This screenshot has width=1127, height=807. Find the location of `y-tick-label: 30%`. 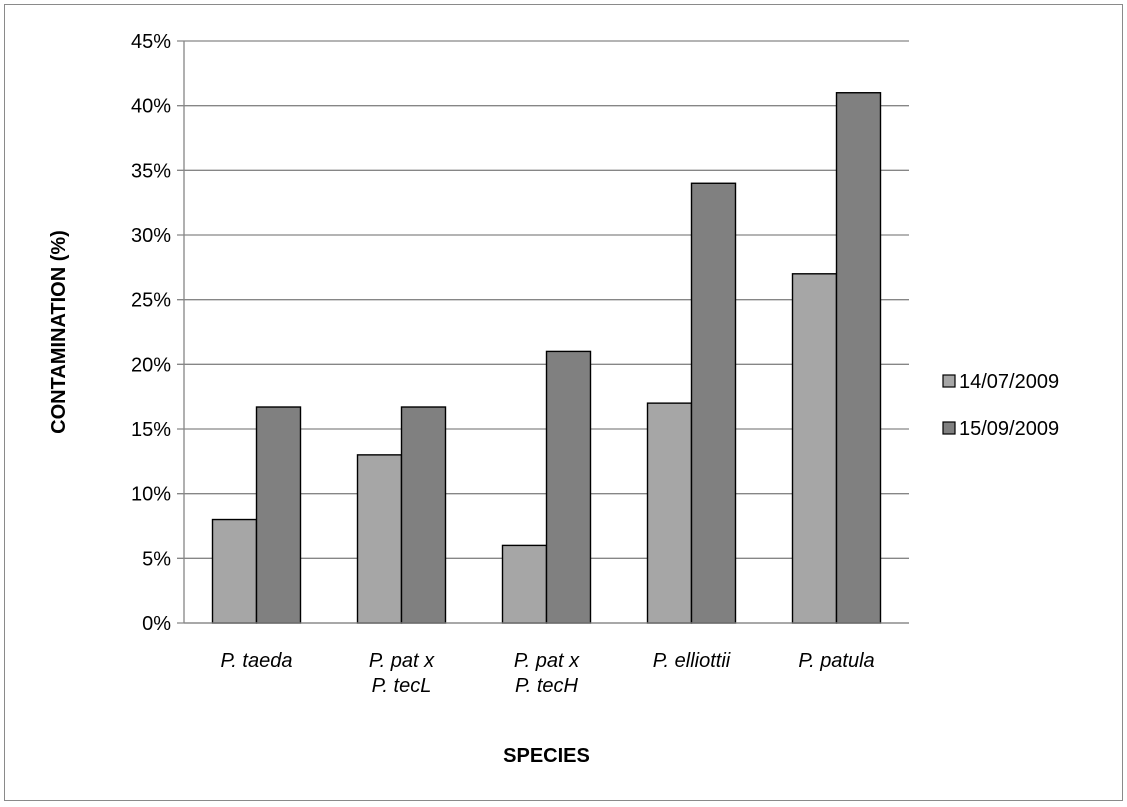

y-tick-label: 30% is located at coordinates (151, 236).